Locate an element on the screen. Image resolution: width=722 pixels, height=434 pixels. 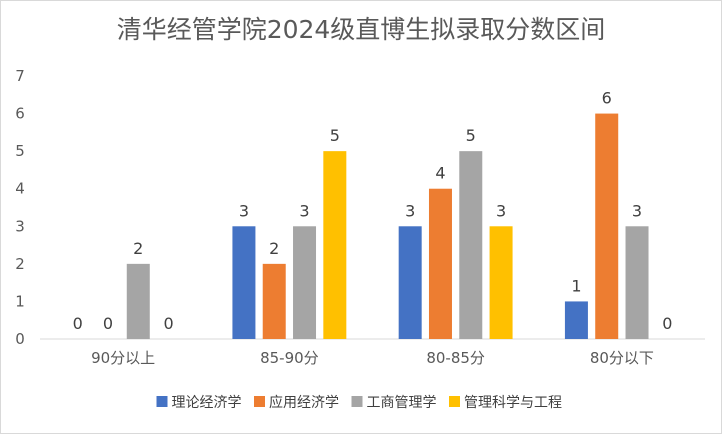
y-axis-ticks: 0 1 2 3 4 5 6 7 is located at coordinates (20, 207).